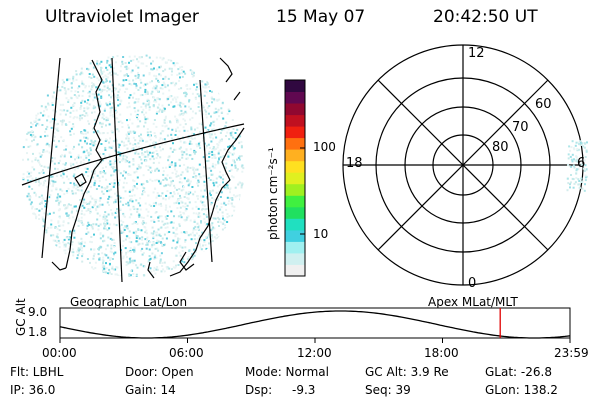 The width and height of the screenshot is (600, 400). I want to click on observation-time: 20:42:50 UT, so click(485, 17).